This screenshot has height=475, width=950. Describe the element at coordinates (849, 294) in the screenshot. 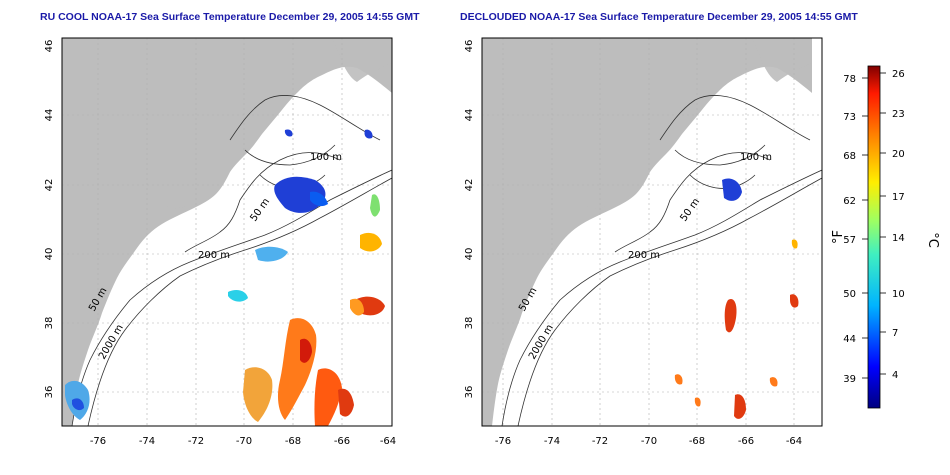

I see `f-tick: 50` at that location.